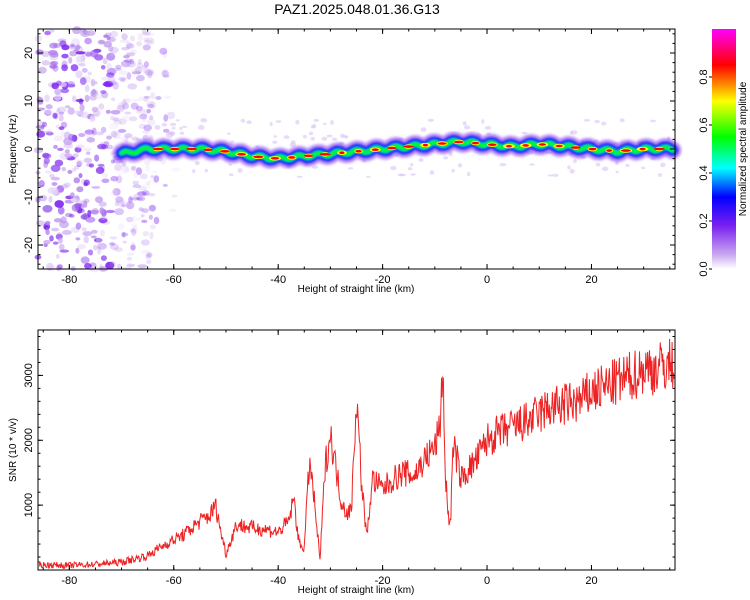 This screenshot has height=600, width=750. I want to click on spectrogram-ylabel: Frequency (Hz), so click(13, 149).